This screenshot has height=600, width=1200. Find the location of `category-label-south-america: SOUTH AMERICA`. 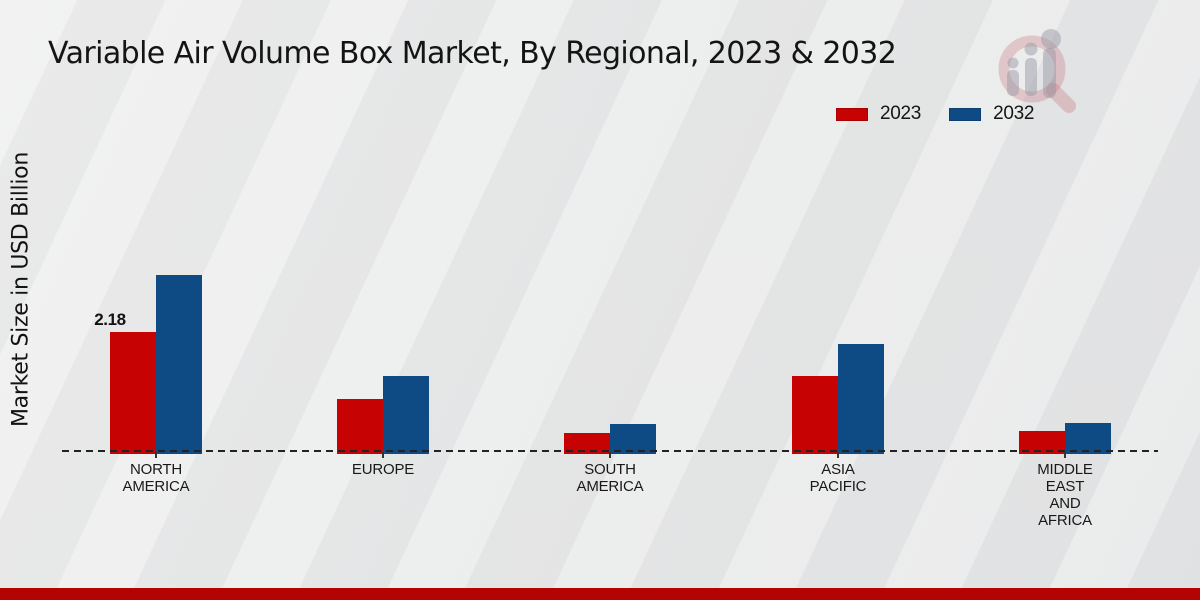

category-label-south-america: SOUTH AMERICA is located at coordinates (610, 478).